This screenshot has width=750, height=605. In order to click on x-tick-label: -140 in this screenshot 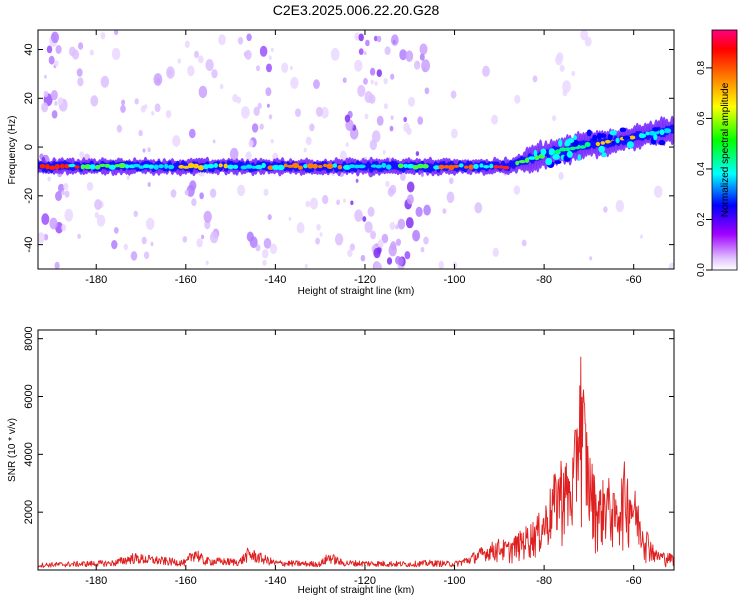, I will do `click(275, 581)`.